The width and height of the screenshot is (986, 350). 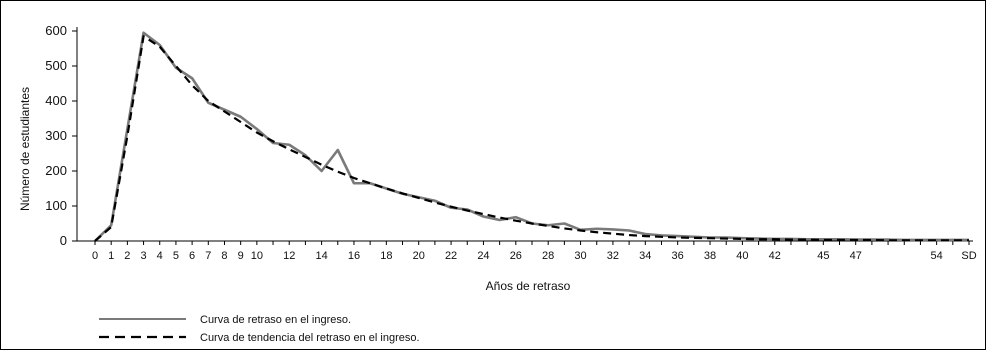 I want to click on y-tick-label: 400, so click(x=56, y=100).